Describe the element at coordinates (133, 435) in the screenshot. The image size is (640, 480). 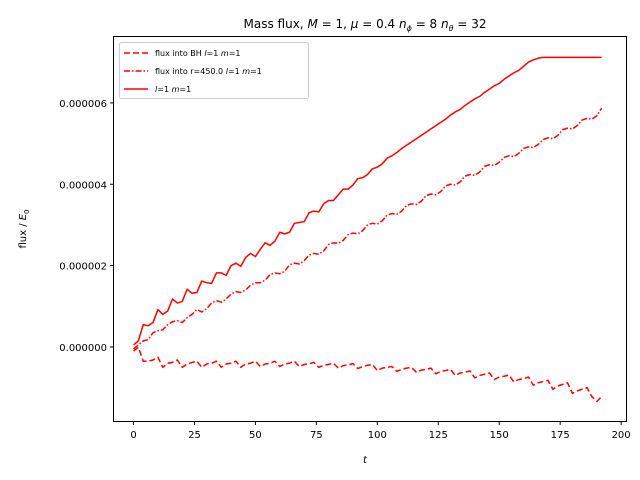
I see `x-tick-label: 0` at that location.